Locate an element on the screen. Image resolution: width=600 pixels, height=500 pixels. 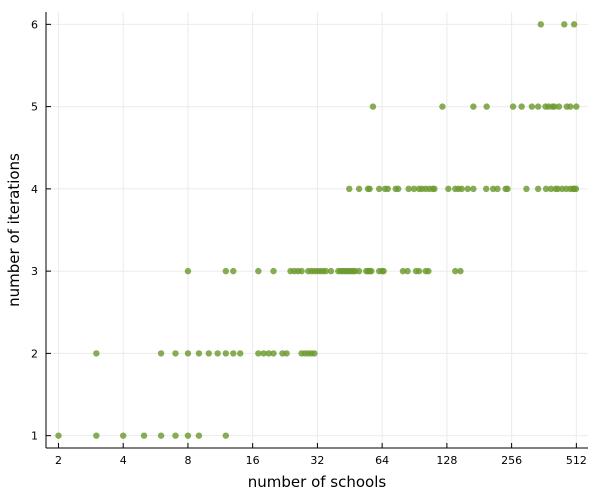
x-tick-label: 4 is located at coordinates (123, 460).